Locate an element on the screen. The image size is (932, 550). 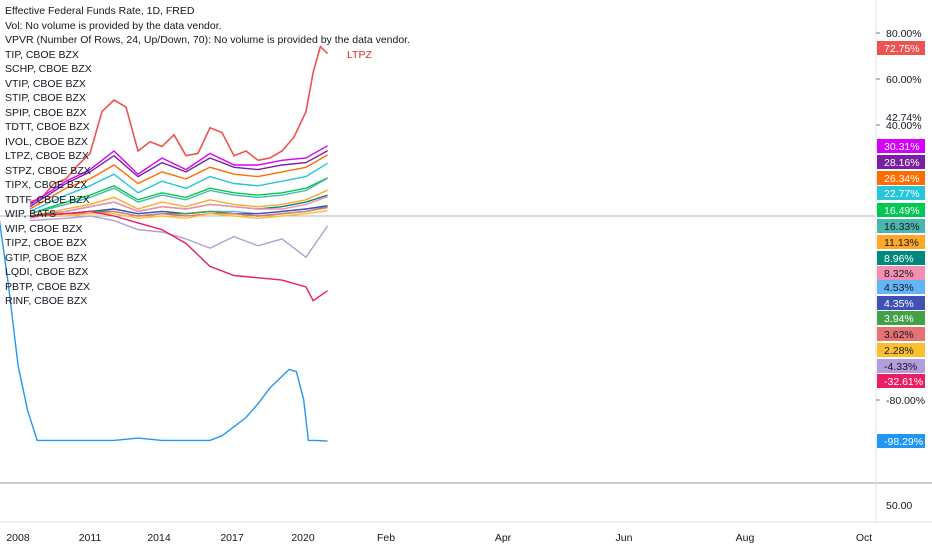
legend-symbol: STPZ, CBOE BZX is located at coordinates (48, 170).